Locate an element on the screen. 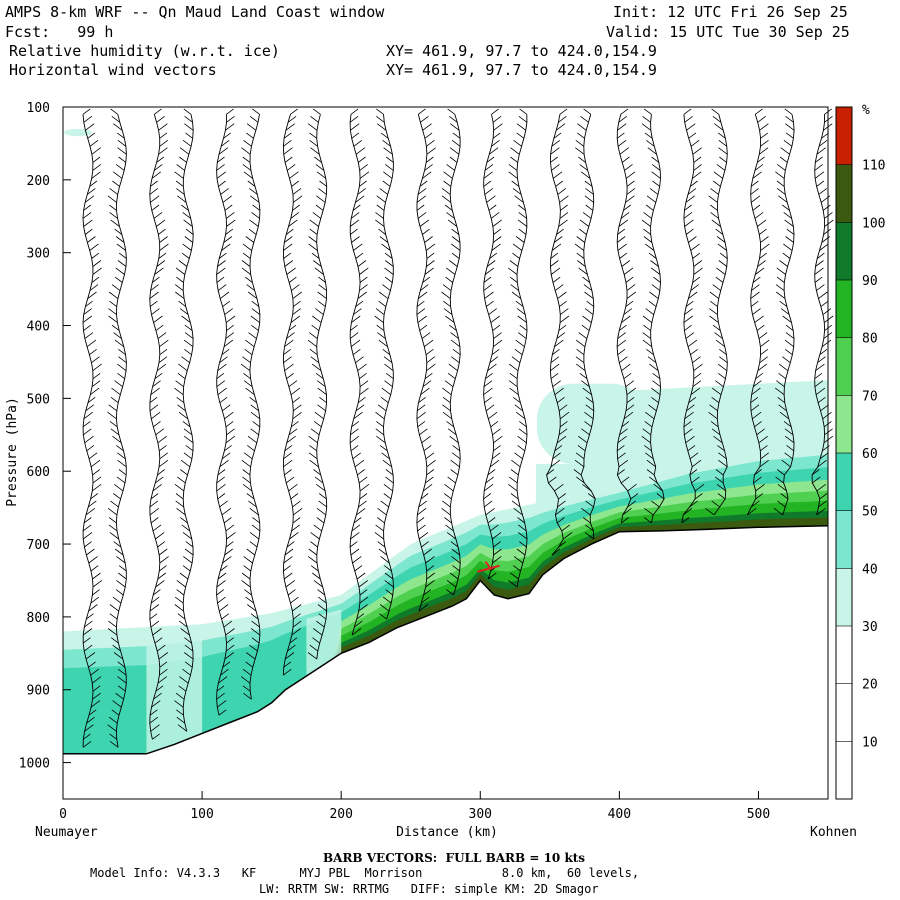  barb-highlight is located at coordinates (488, 566).